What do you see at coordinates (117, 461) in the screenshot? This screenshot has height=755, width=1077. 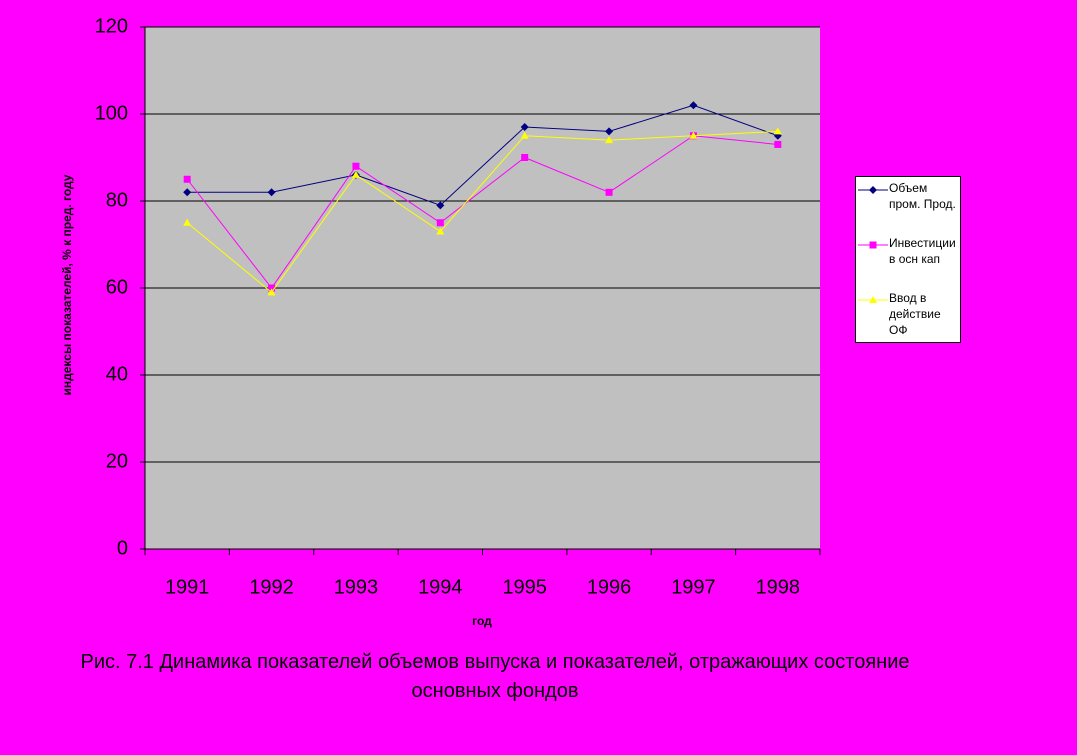 I see `y-tick-label: 20` at bounding box center [117, 461].